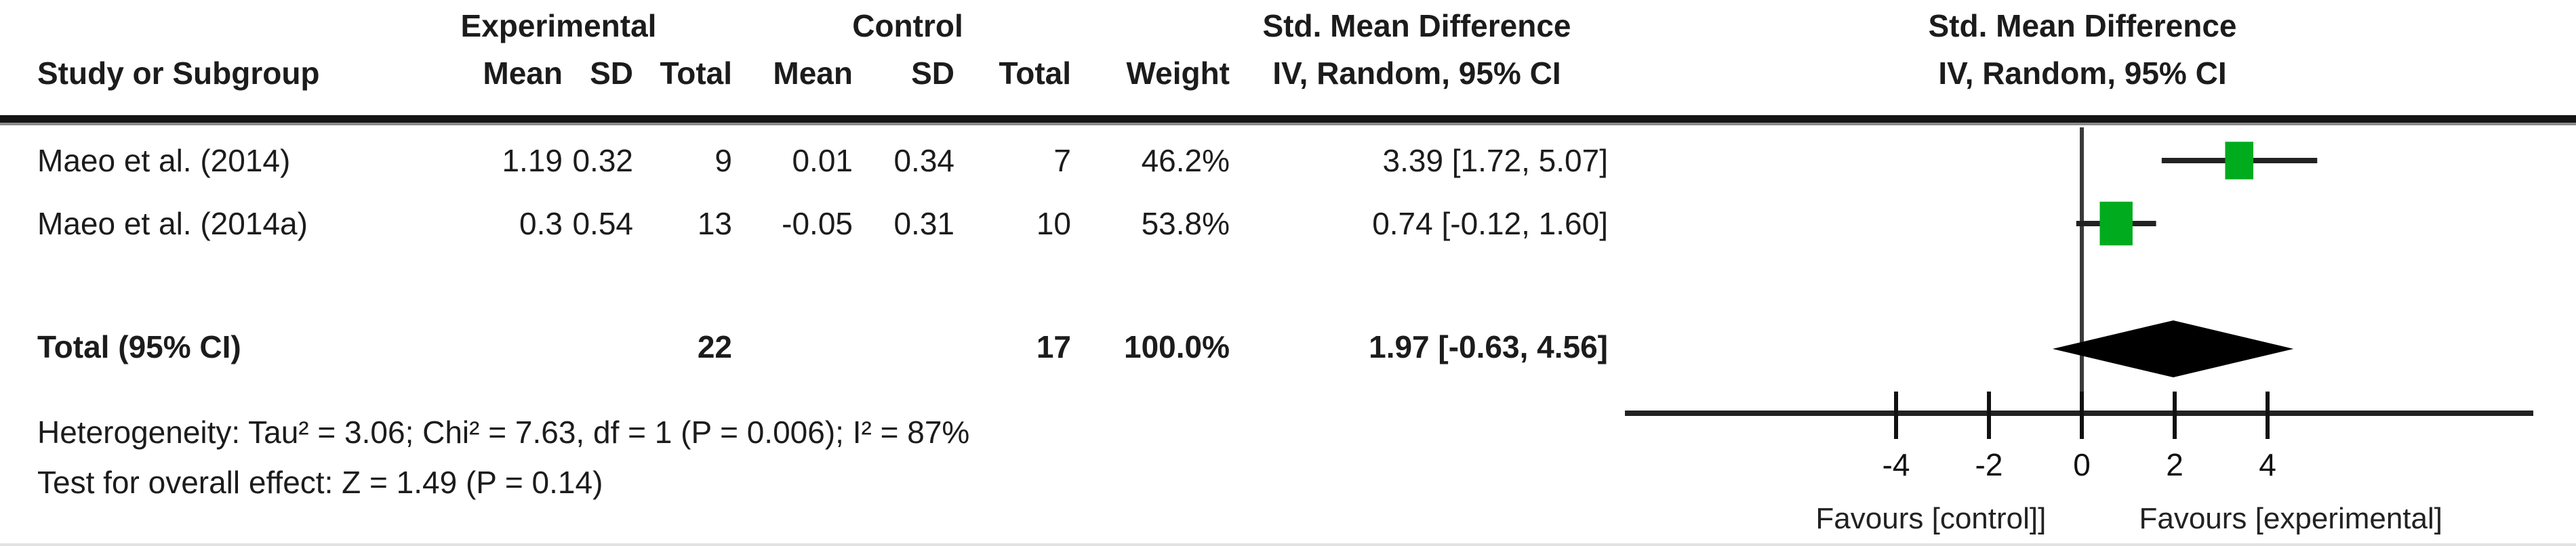 The height and width of the screenshot is (546, 2576). Describe the element at coordinates (1288, 544) in the screenshot. I see `figure-bottom-edge` at that location.